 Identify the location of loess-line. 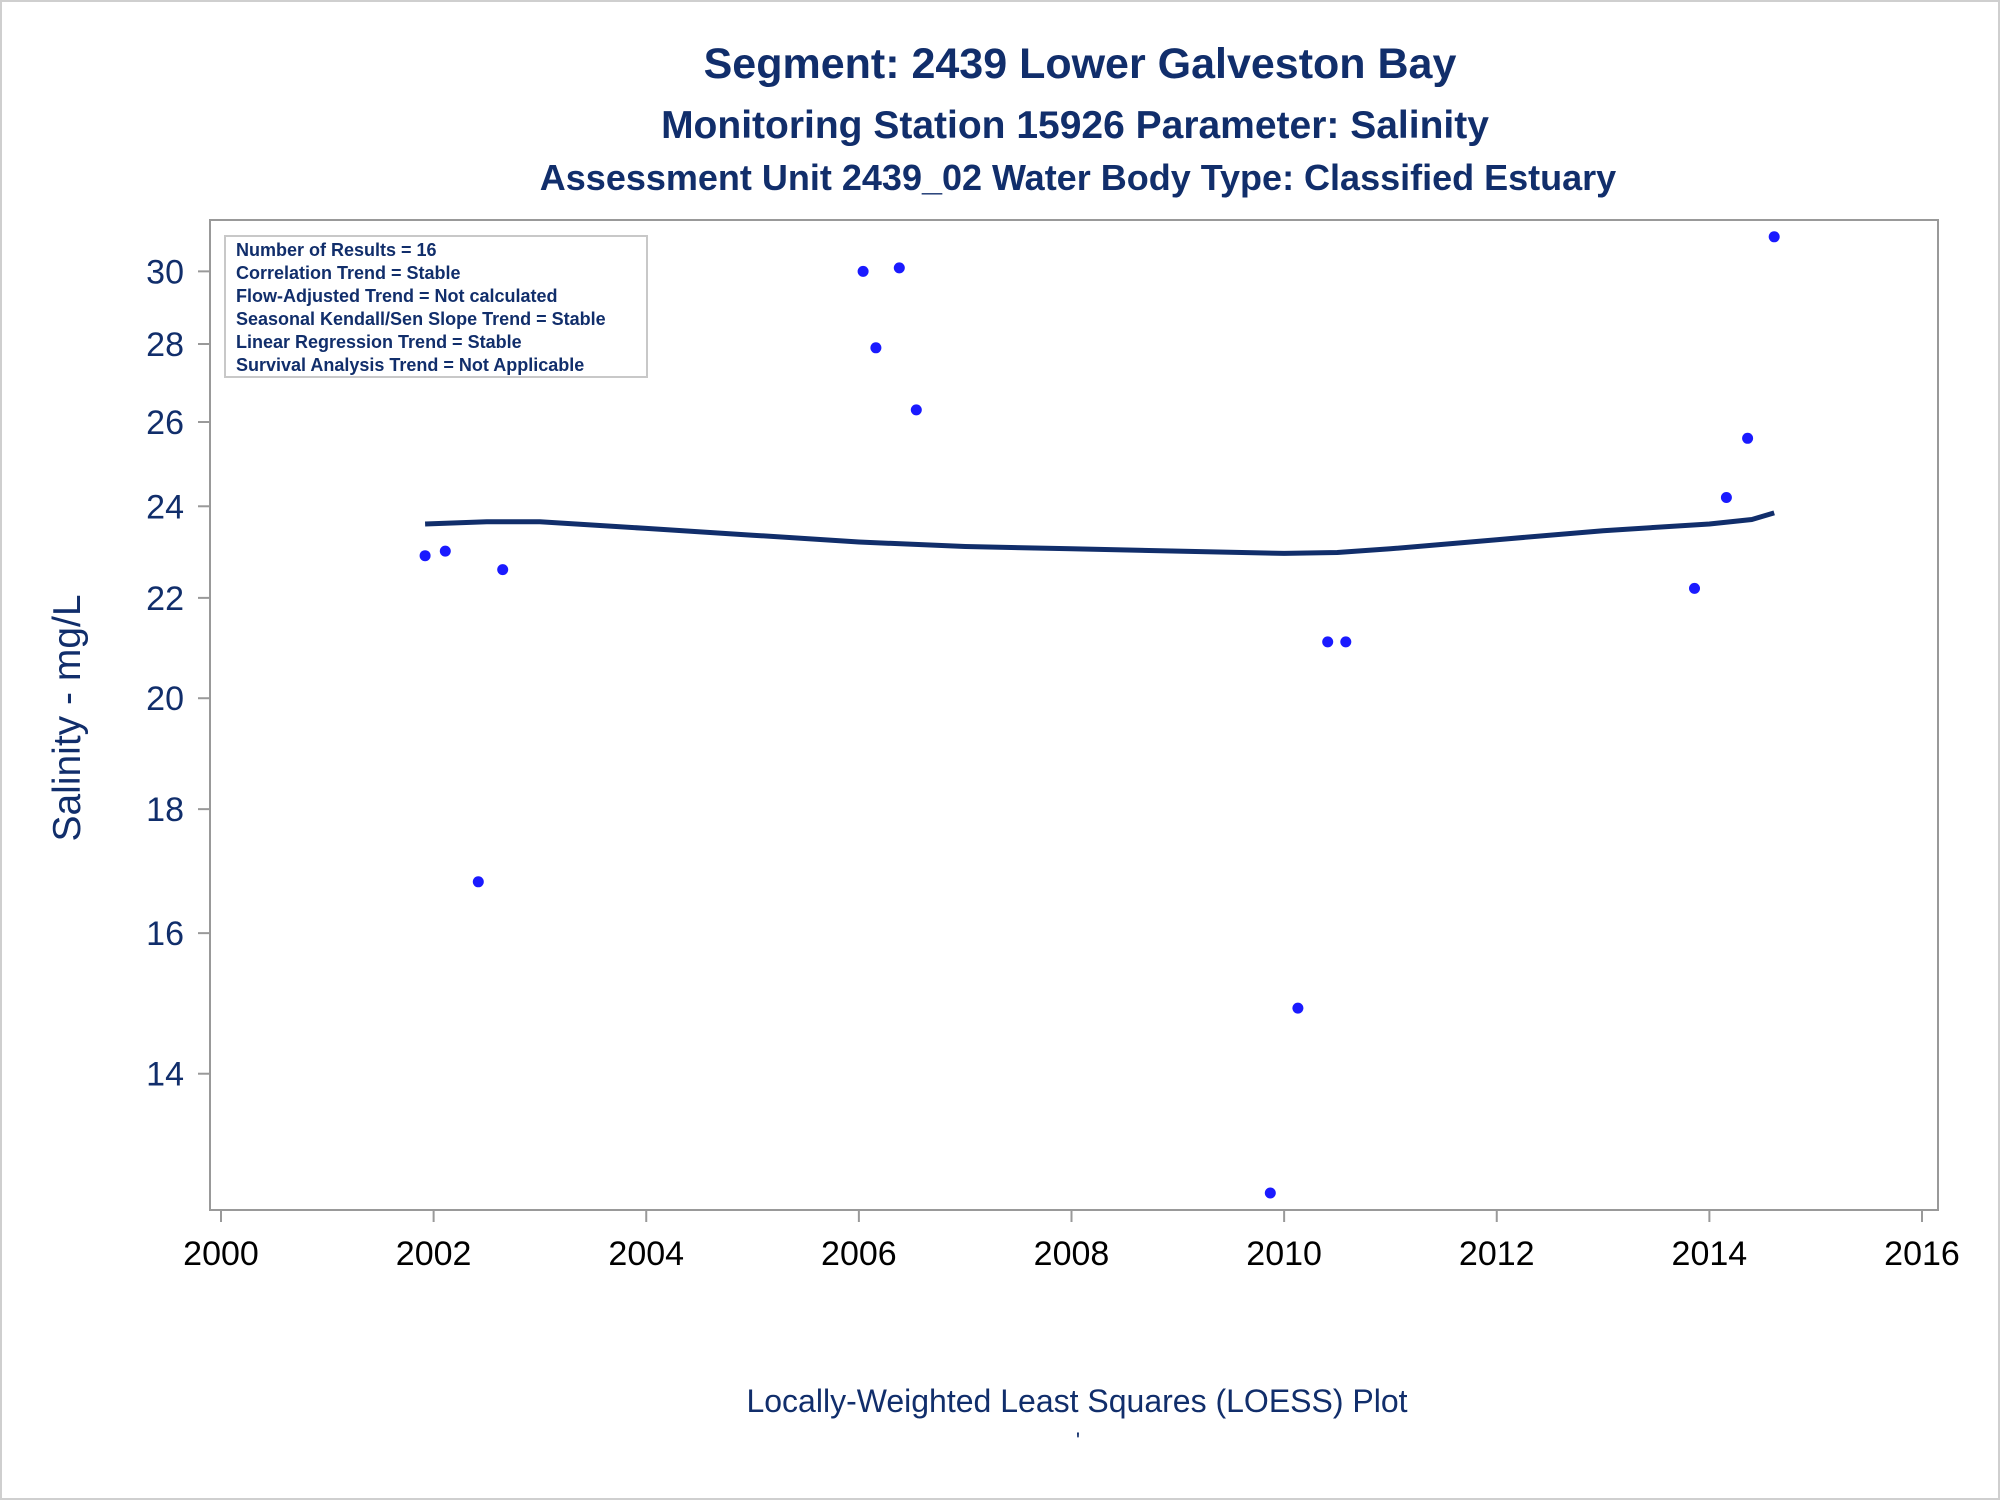
(1100, 533).